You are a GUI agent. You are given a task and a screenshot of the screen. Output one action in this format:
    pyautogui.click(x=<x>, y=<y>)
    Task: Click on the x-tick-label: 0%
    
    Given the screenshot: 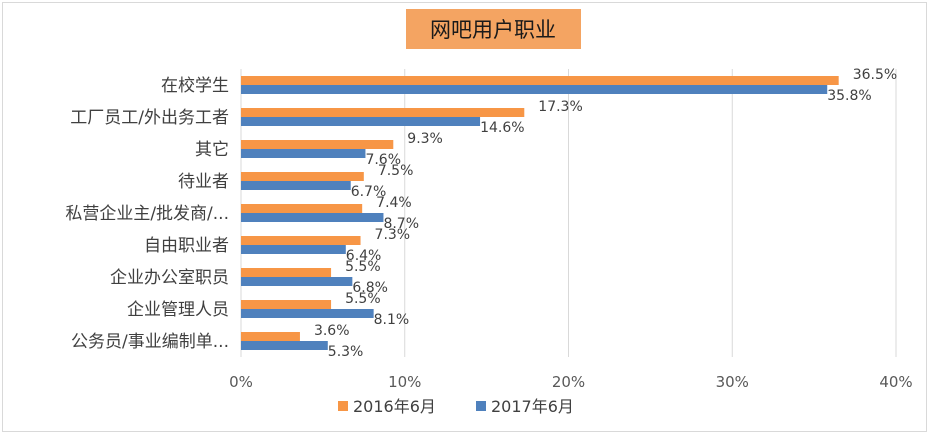 What is the action you would take?
    pyautogui.click(x=241, y=382)
    